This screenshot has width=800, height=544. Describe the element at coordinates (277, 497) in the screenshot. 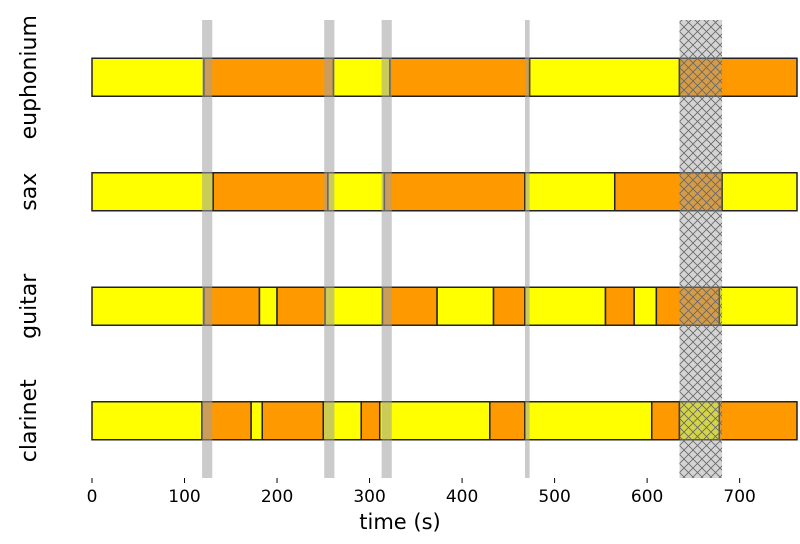

I see `x-tick-label: 200` at that location.